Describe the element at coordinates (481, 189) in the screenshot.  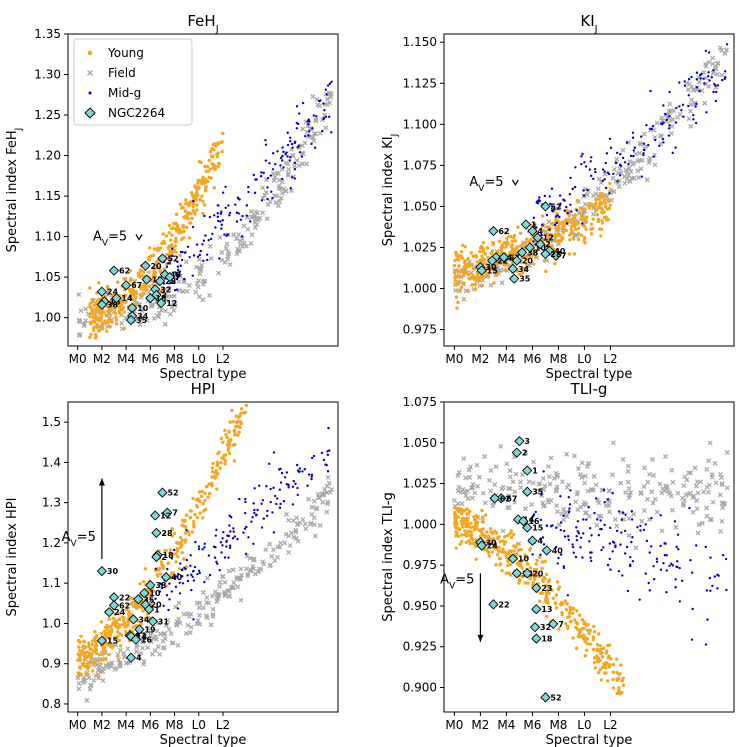
I see `av-label-subscript: V` at that location.